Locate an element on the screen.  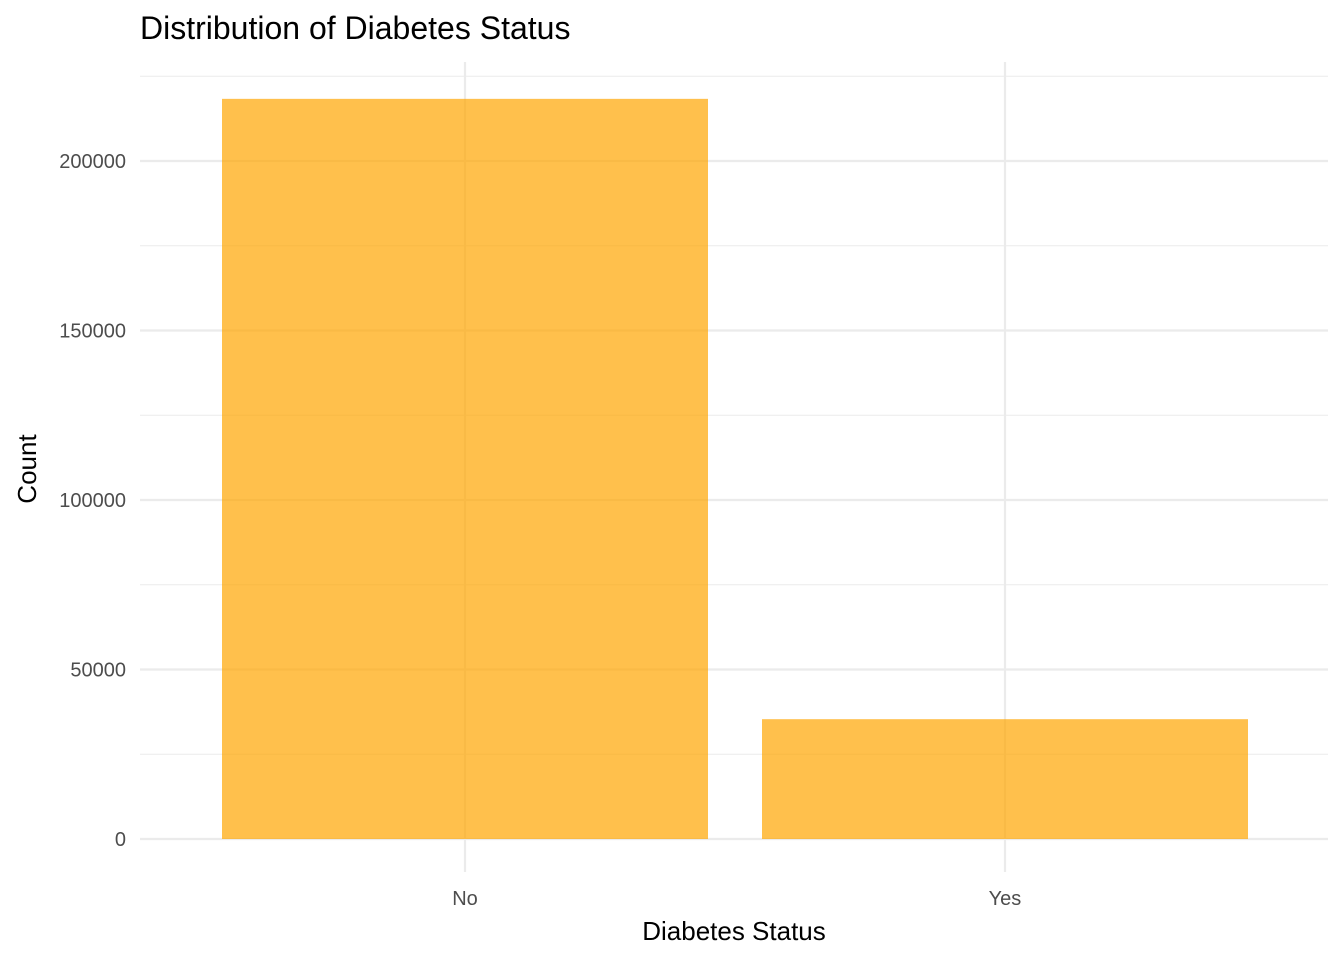
y-tick-label: 50000 is located at coordinates (98, 671).